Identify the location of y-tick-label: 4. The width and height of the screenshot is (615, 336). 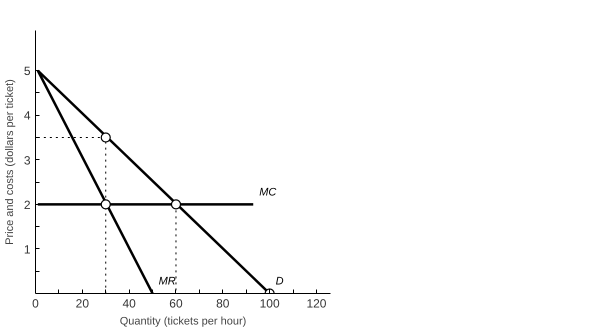
(27, 115).